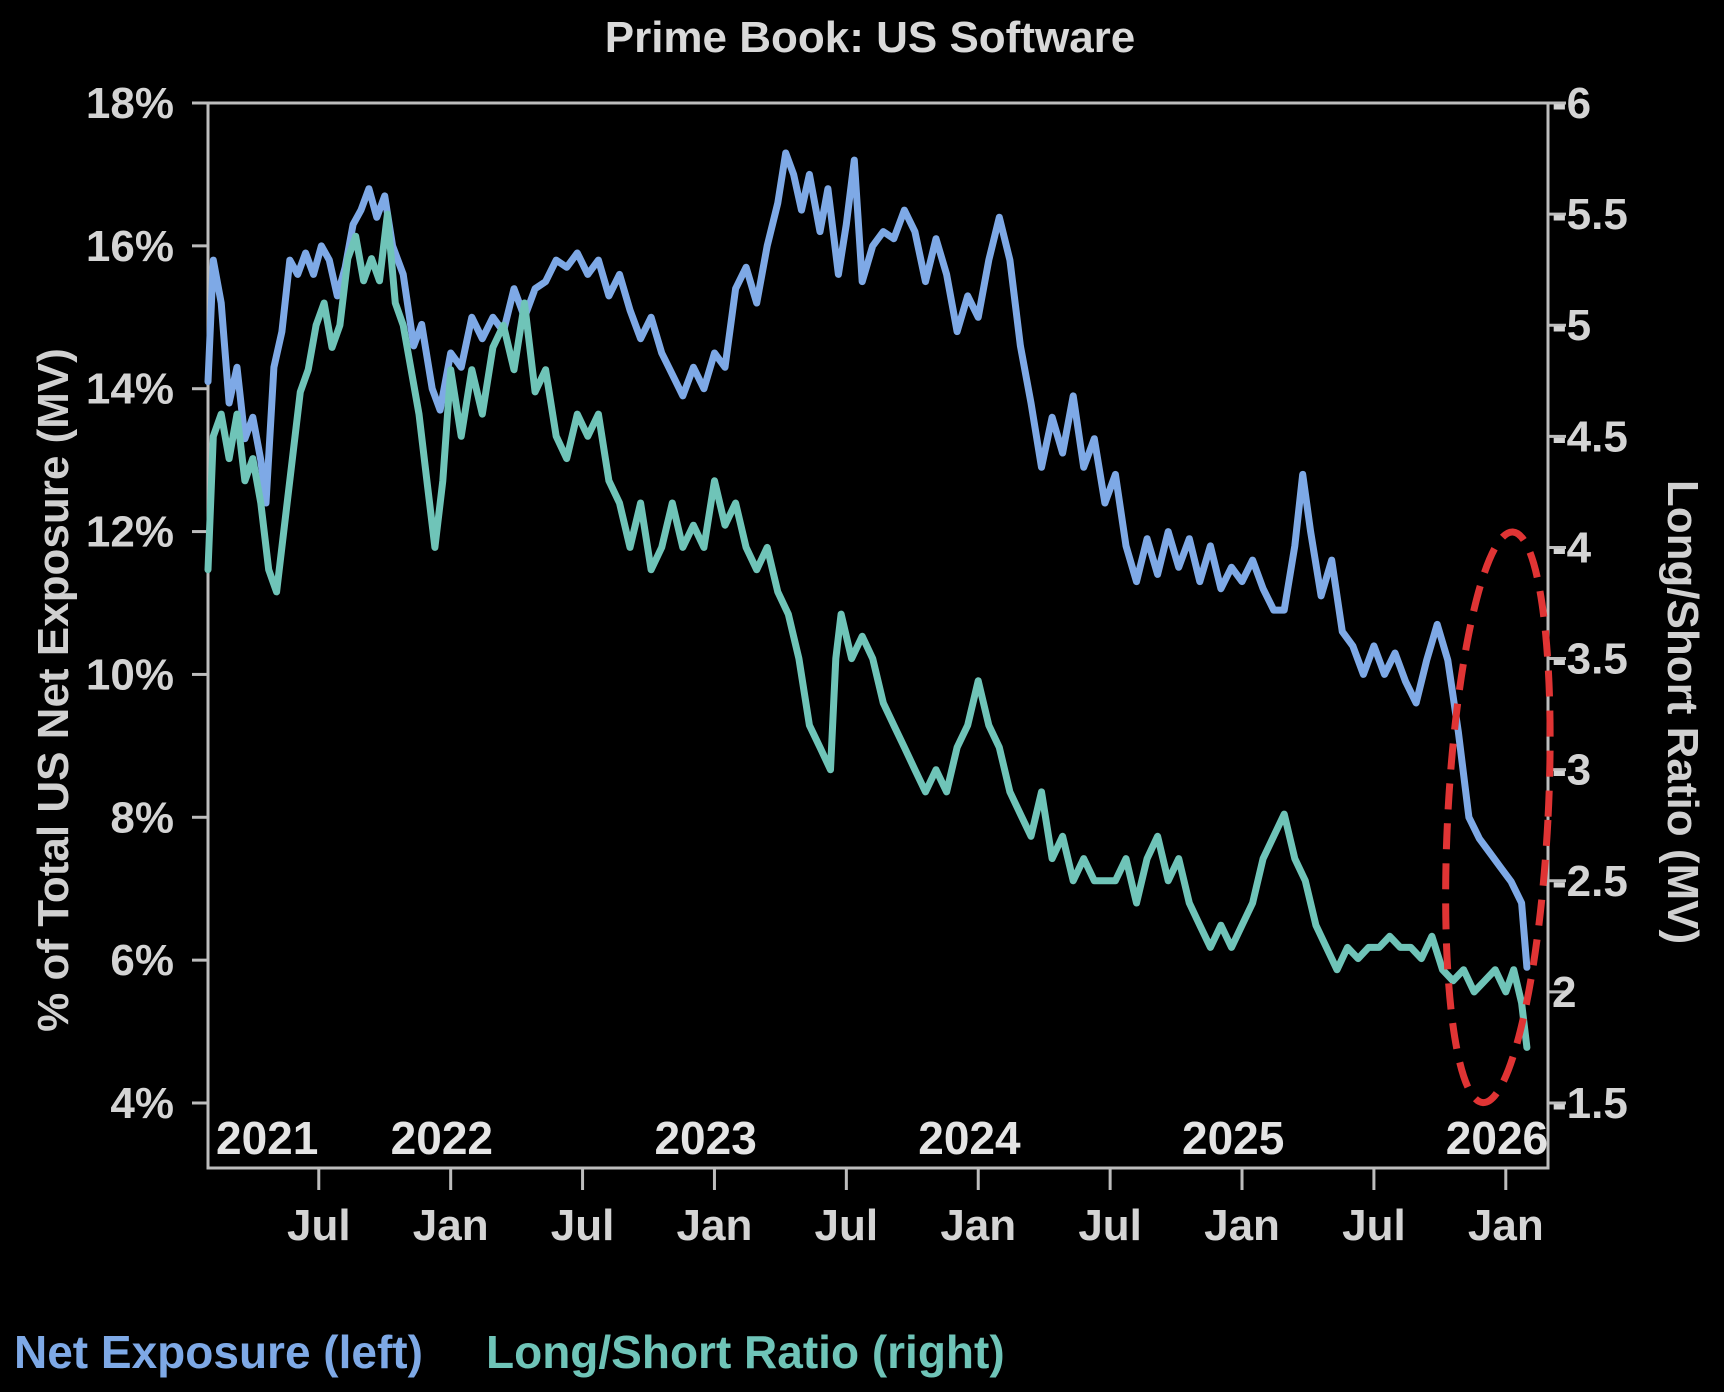  Describe the element at coordinates (142, 817) in the screenshot. I see `left-tick-label: 8%` at that location.